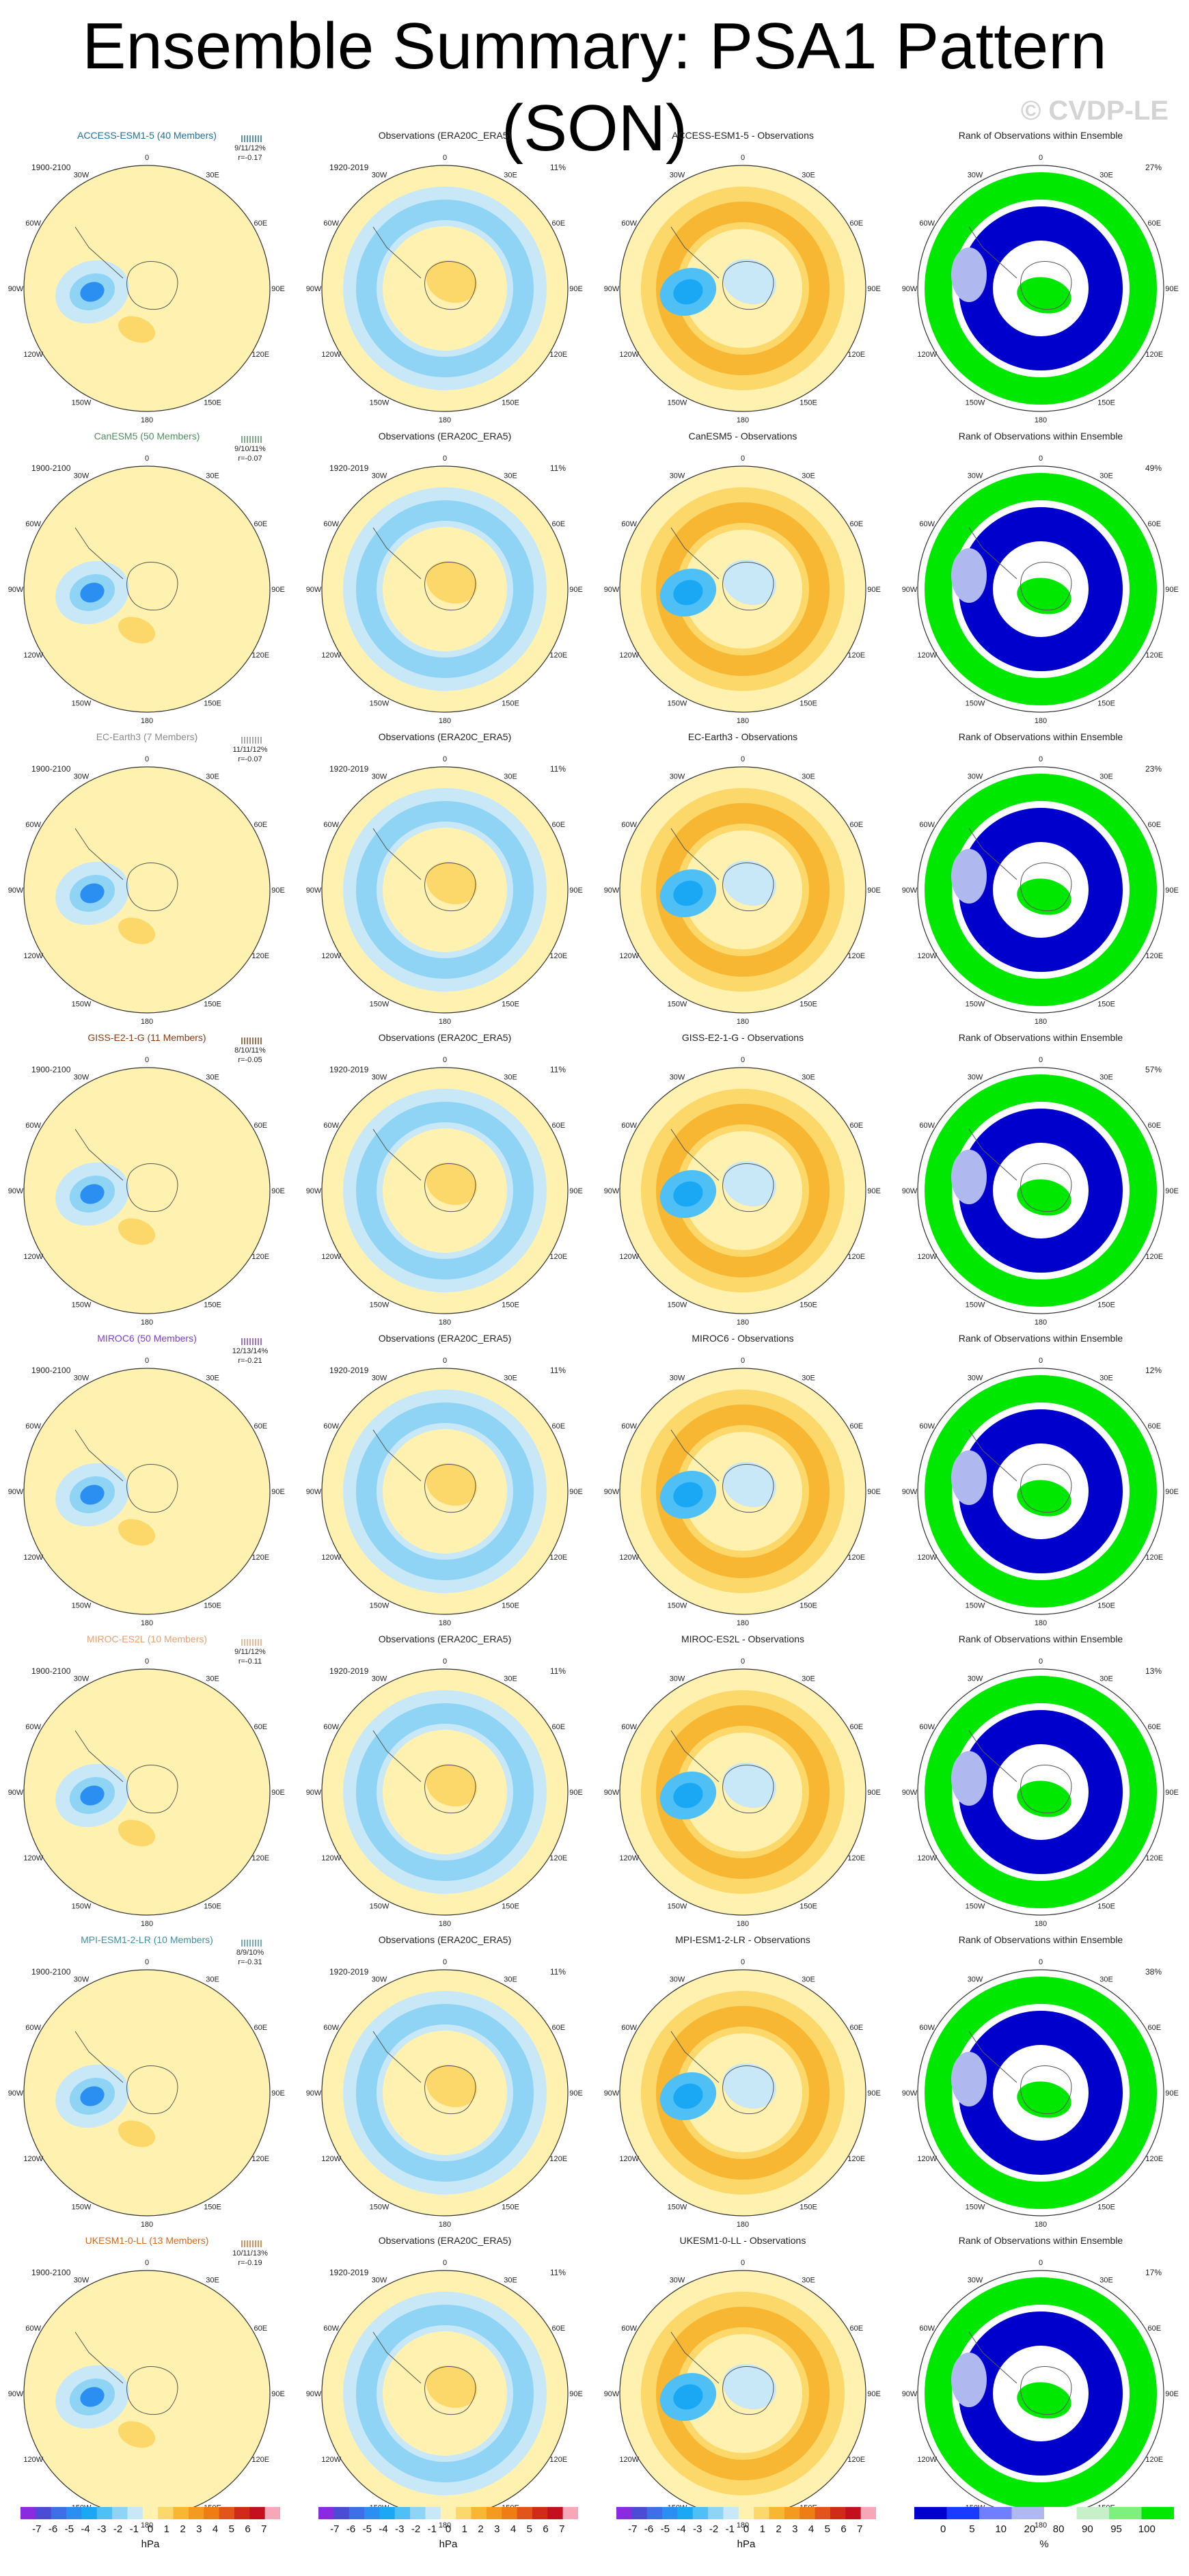 This screenshot has width=1189, height=2576. What do you see at coordinates (53, 2529) in the screenshot?
I see `colorbar-tick: -6` at bounding box center [53, 2529].